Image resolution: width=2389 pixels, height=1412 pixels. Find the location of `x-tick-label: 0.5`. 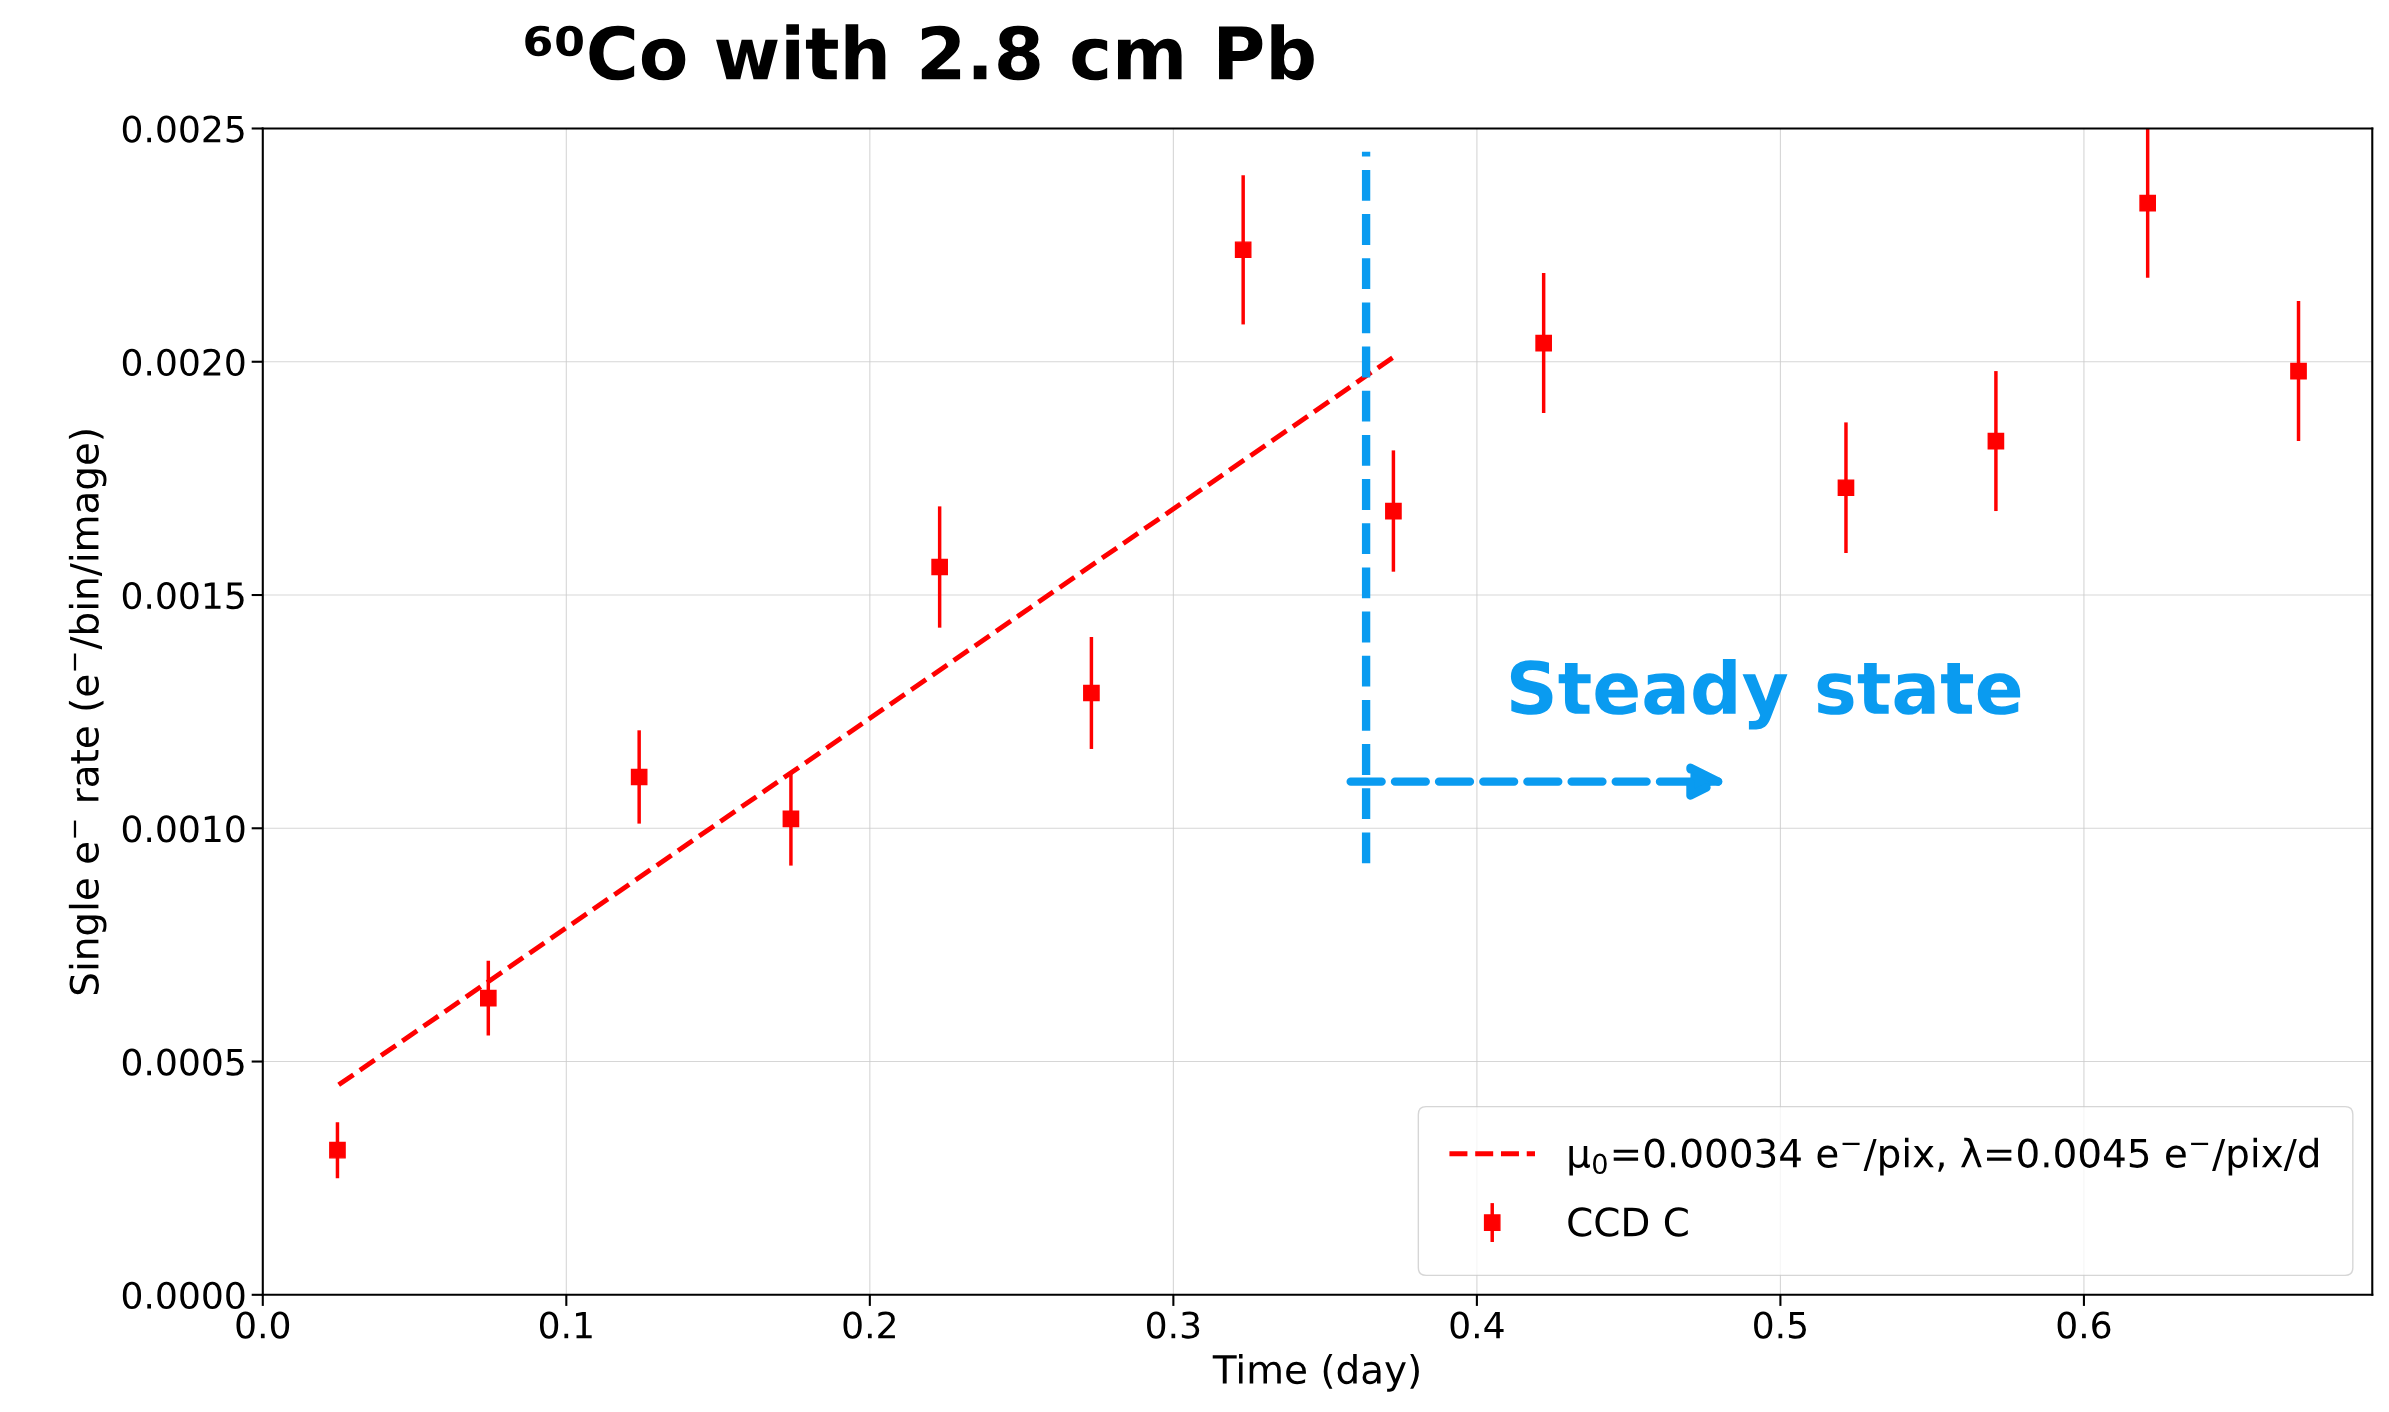

x-tick-label: 0.5 is located at coordinates (1780, 1325).